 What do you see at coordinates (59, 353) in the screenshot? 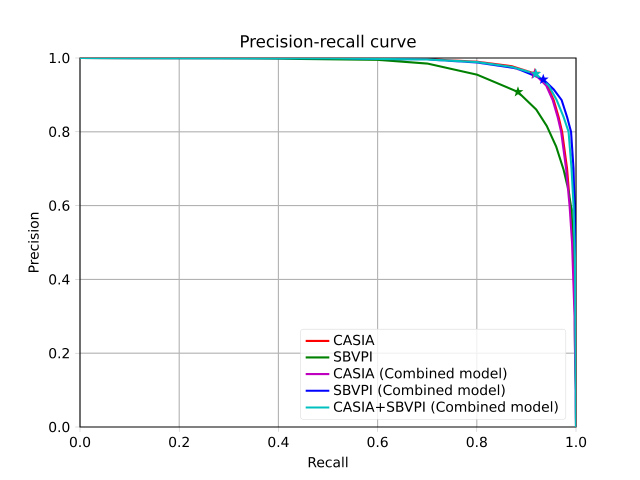
I see `y-tick-label: 0.2` at bounding box center [59, 353].